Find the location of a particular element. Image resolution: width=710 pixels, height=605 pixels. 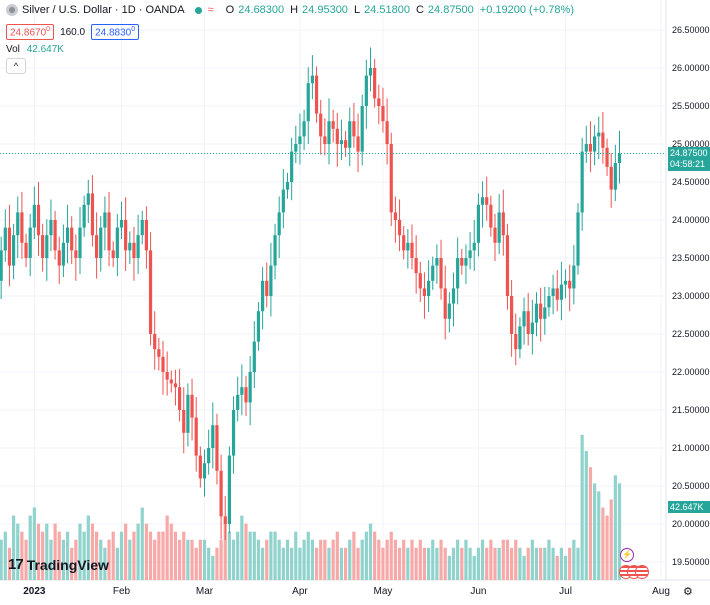

collapse-legend-button: ^ is located at coordinates (16, 66).